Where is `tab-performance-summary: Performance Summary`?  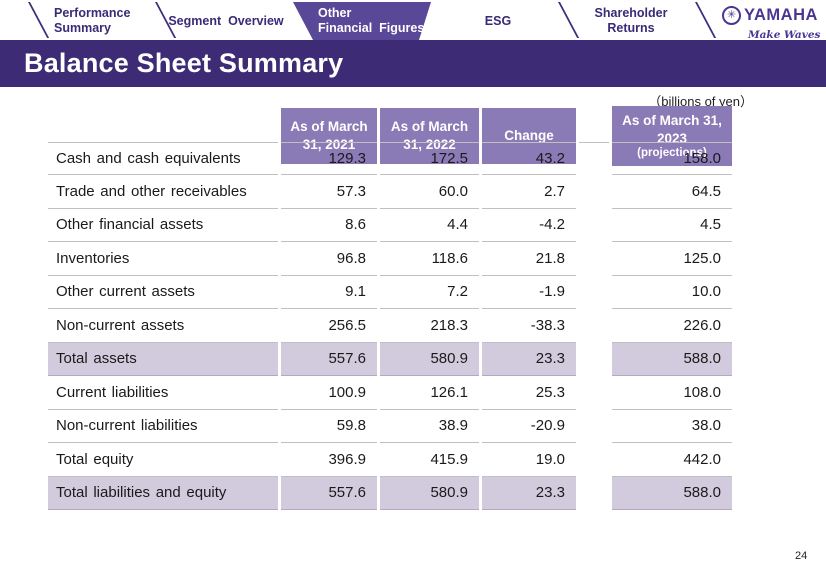 tab-performance-summary: Performance Summary is located at coordinates (92, 21).